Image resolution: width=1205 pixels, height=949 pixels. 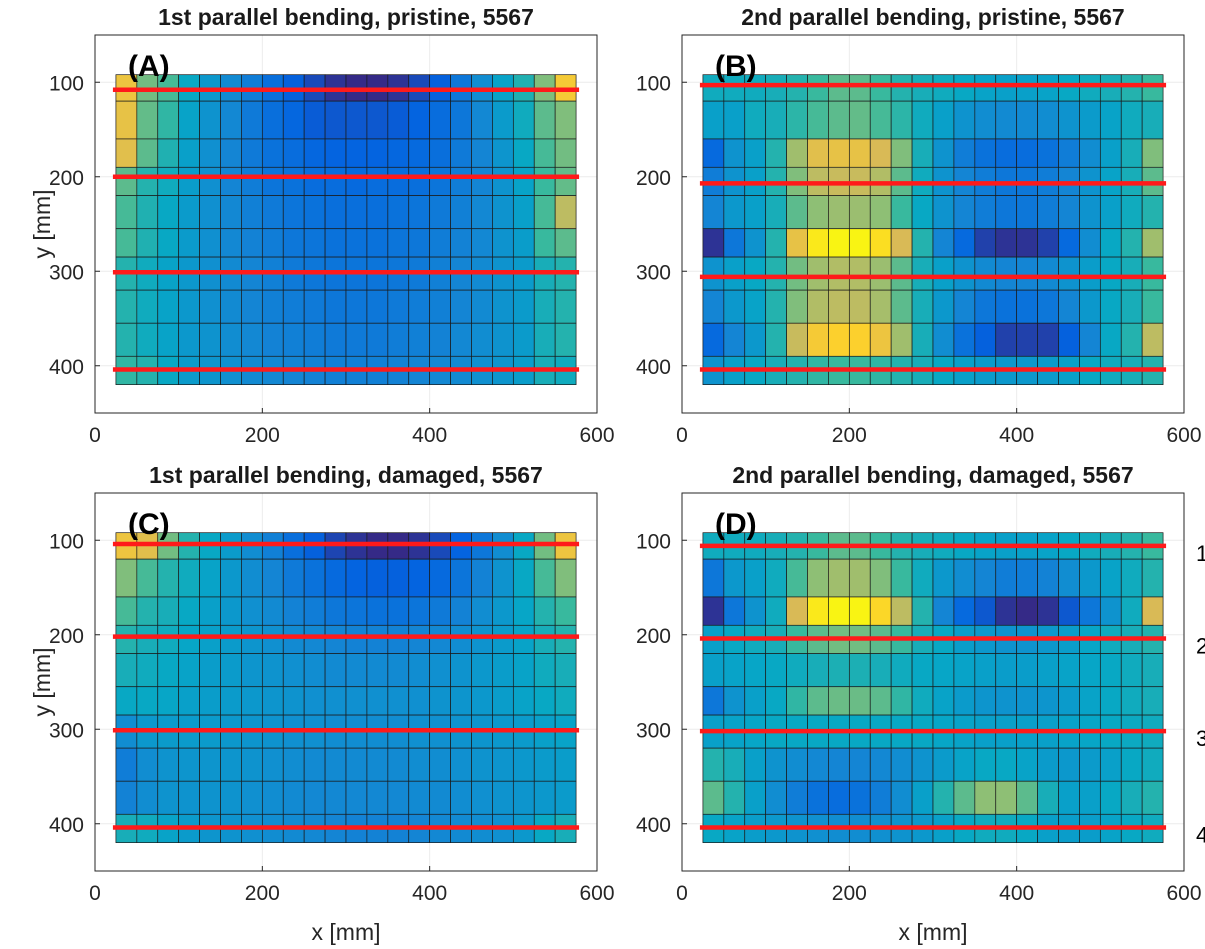 What do you see at coordinates (932, 17) in the screenshot?
I see `chart-title: 2nd parallel bending, pristine, 5567` at bounding box center [932, 17].